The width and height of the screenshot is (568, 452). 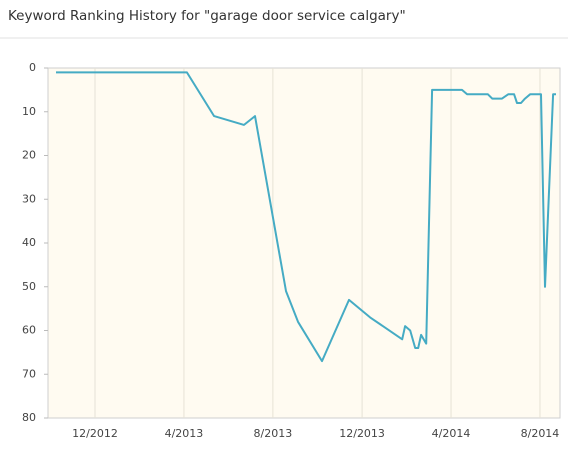 I want to click on y-tick-label: 70, so click(x=29, y=373).